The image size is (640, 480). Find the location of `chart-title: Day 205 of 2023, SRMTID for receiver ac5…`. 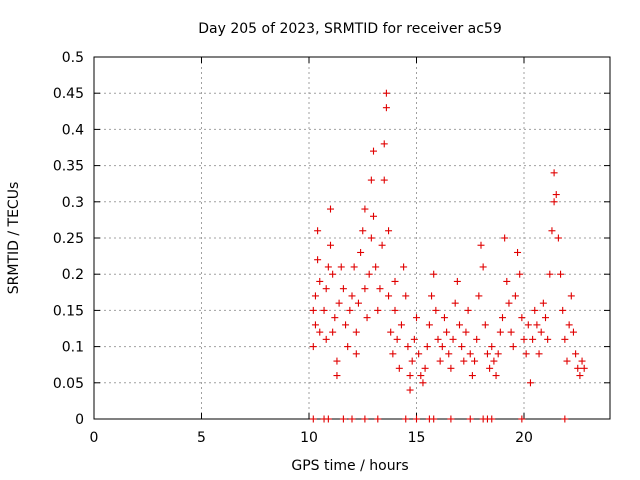

chart-title: Day 205 of 2023, SRMTID for receiver ac5… is located at coordinates (350, 29).